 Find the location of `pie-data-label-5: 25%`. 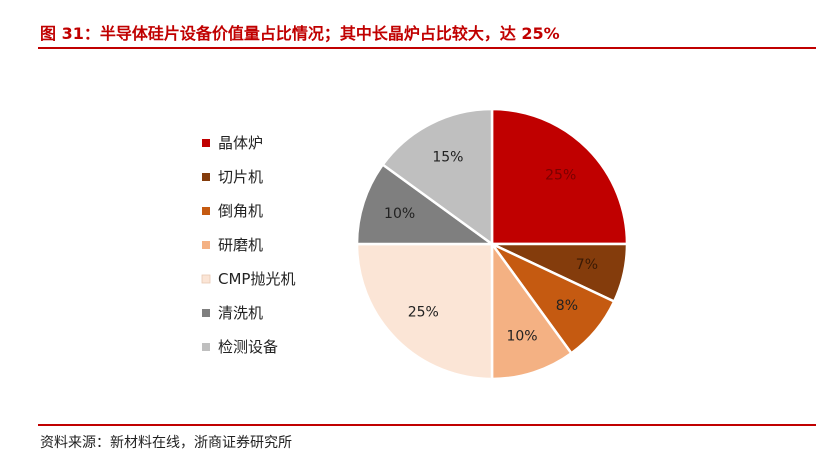

pie-data-label-5: 25% is located at coordinates (423, 313).